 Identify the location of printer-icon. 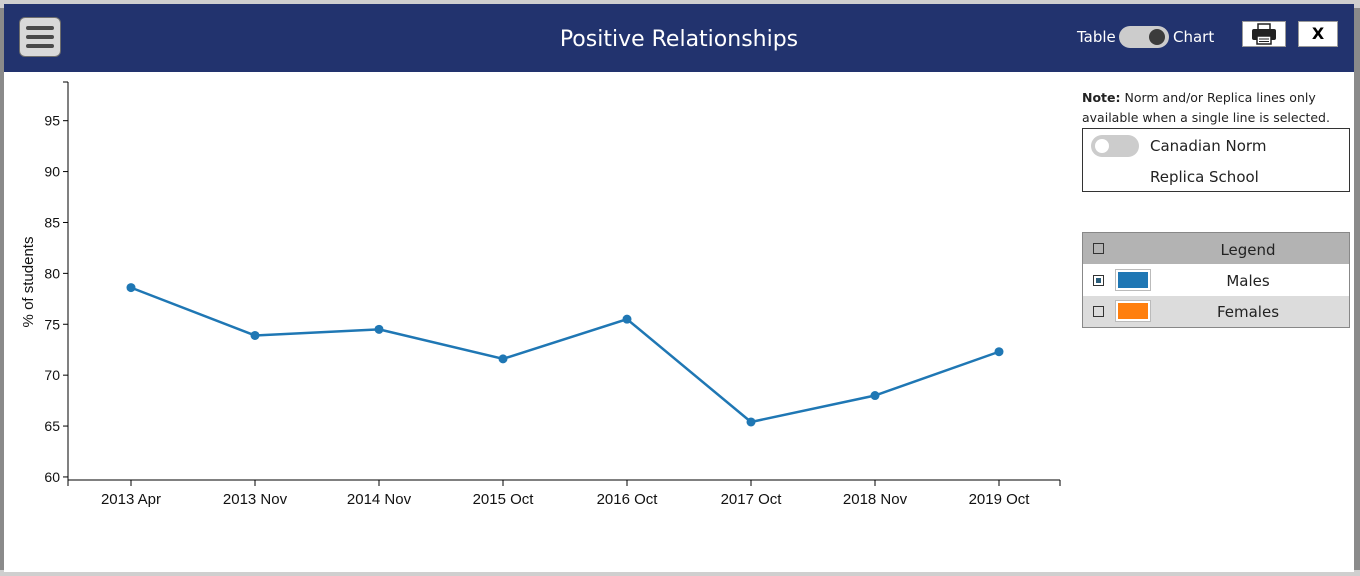
(1264, 34).